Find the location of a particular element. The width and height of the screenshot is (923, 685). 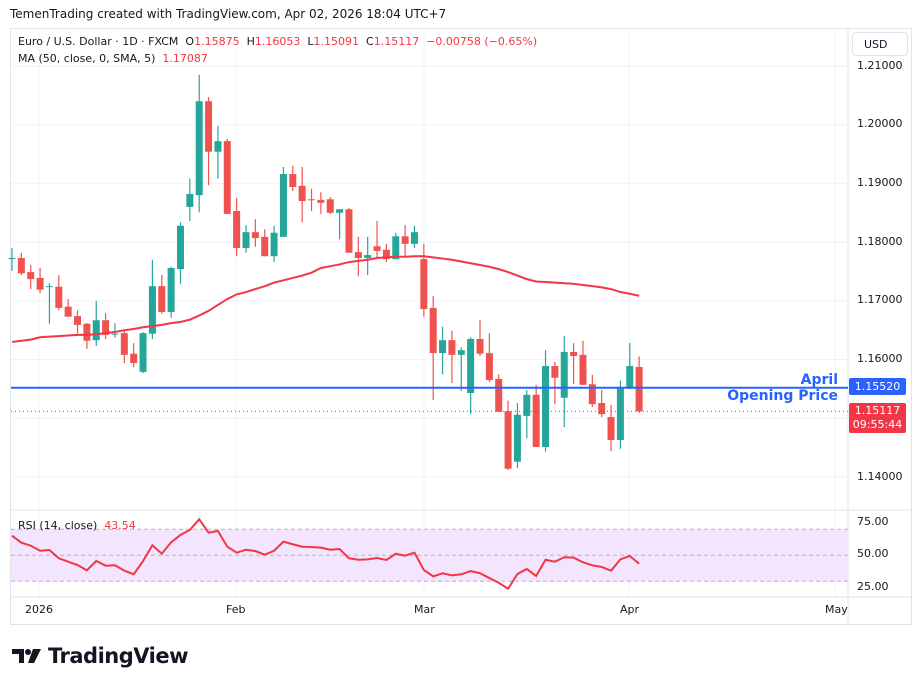

currency-button: USD is located at coordinates (880, 44).